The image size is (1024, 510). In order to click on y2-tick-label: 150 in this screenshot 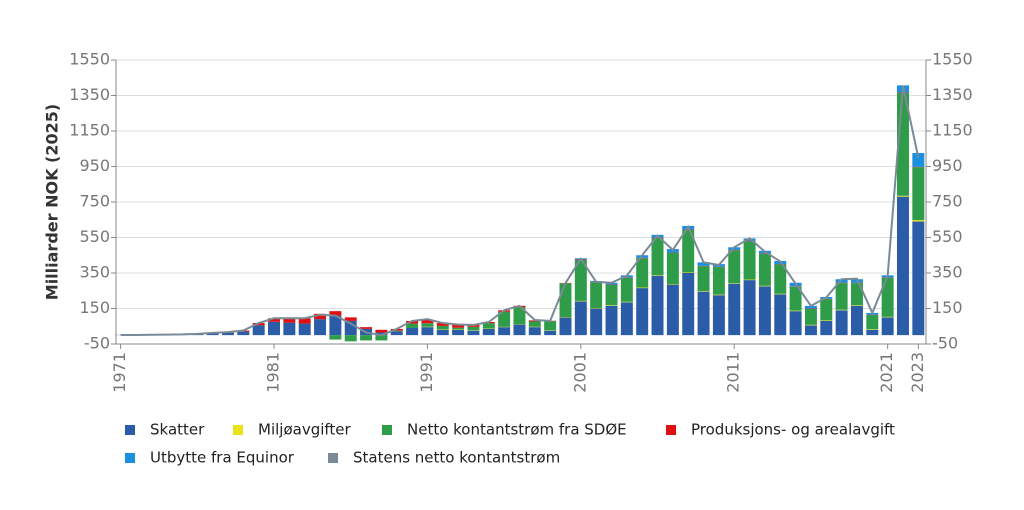, I will do `click(947, 307)`.